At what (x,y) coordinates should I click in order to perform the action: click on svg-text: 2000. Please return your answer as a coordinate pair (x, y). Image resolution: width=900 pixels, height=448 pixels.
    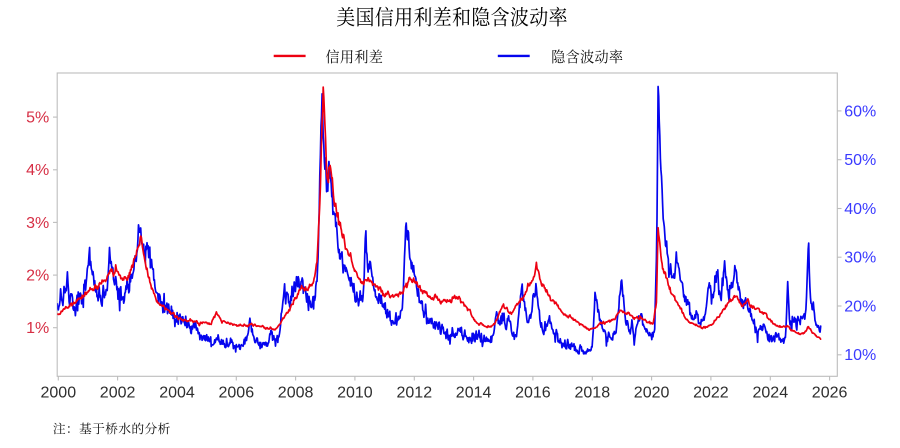
    Looking at the image, I should click on (59, 393).